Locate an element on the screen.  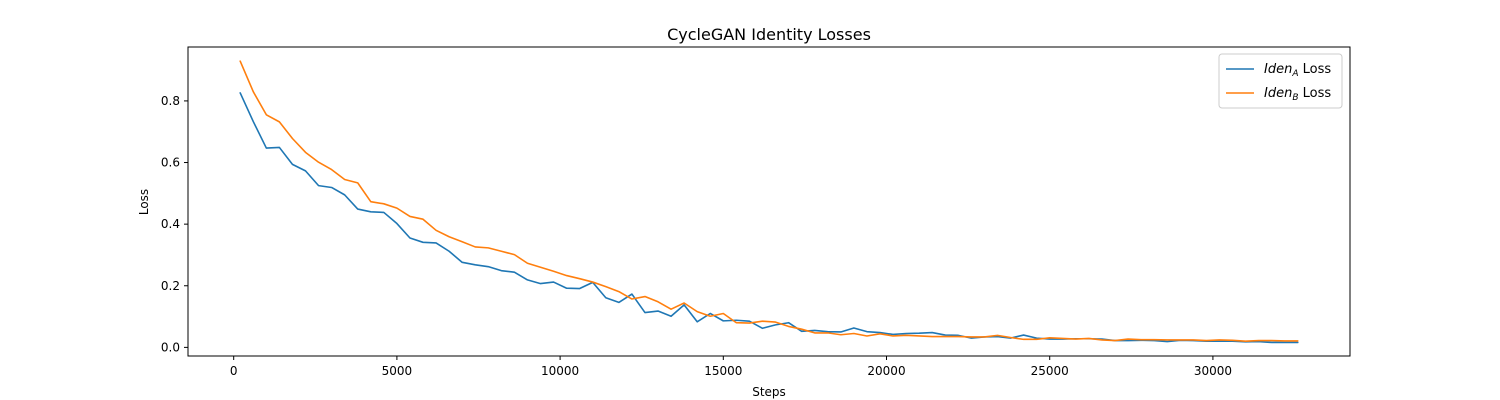
y-tick-label: 0.6 is located at coordinates (170, 163).